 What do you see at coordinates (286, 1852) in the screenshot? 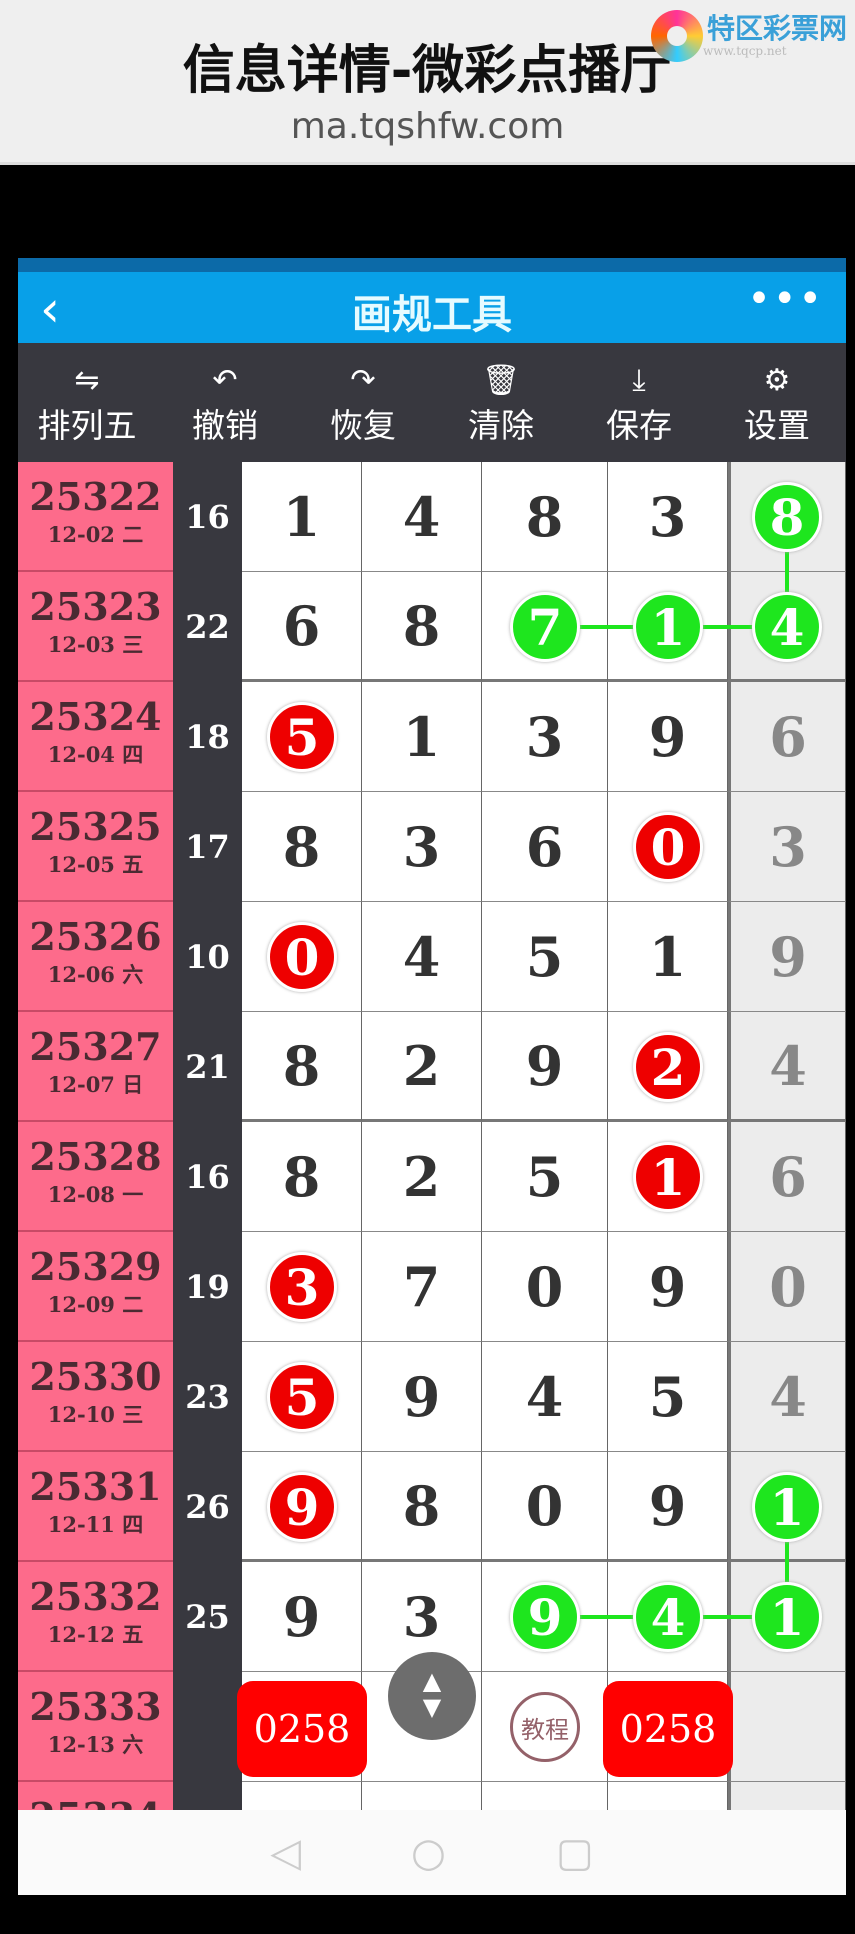
I see `back-nav-icon: ◁` at bounding box center [286, 1852].